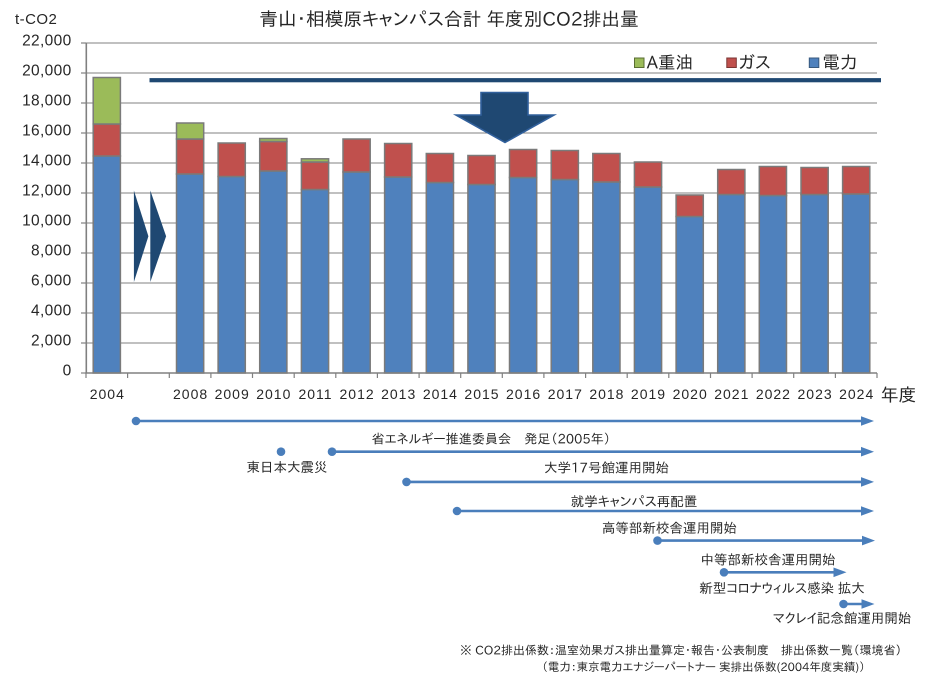 The width and height of the screenshot is (930, 682). What do you see at coordinates (565, 394) in the screenshot?
I see `svg-text: 2017` at bounding box center [565, 394].